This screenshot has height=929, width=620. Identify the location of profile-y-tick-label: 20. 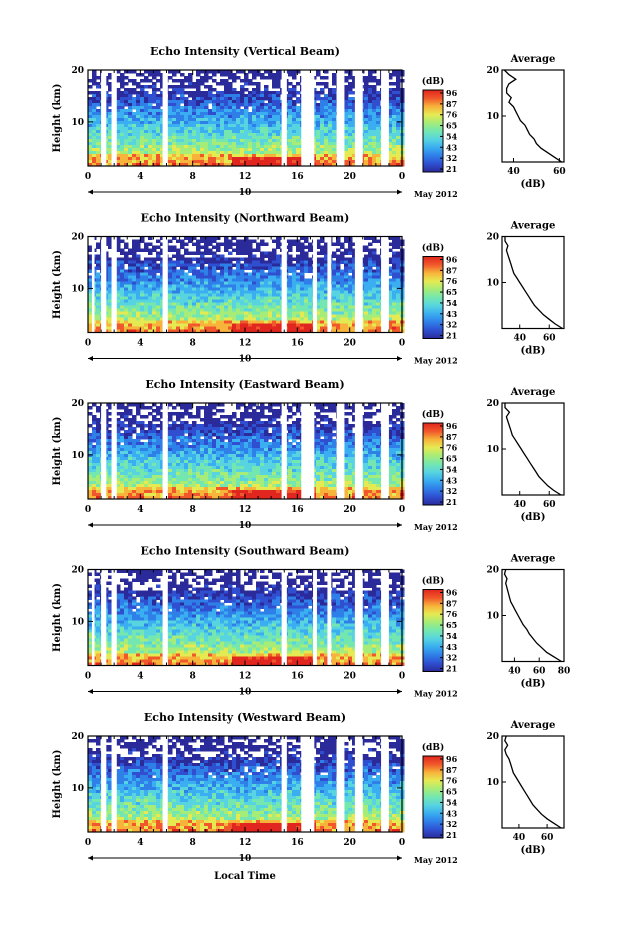
(492, 71).